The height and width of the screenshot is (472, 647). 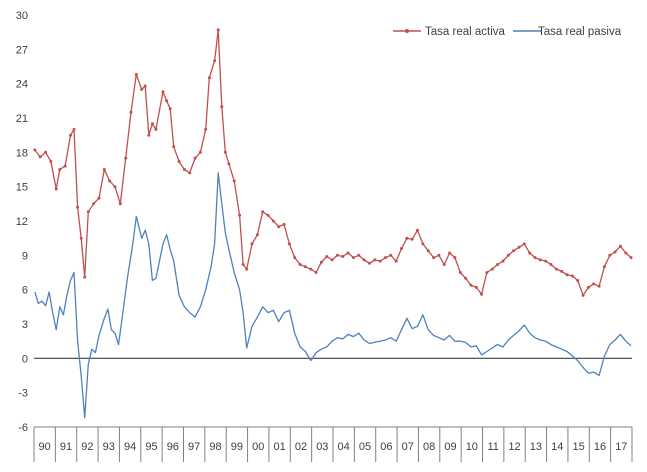 What do you see at coordinates (25, 256) in the screenshot?
I see `y-tick-label: 9` at bounding box center [25, 256].